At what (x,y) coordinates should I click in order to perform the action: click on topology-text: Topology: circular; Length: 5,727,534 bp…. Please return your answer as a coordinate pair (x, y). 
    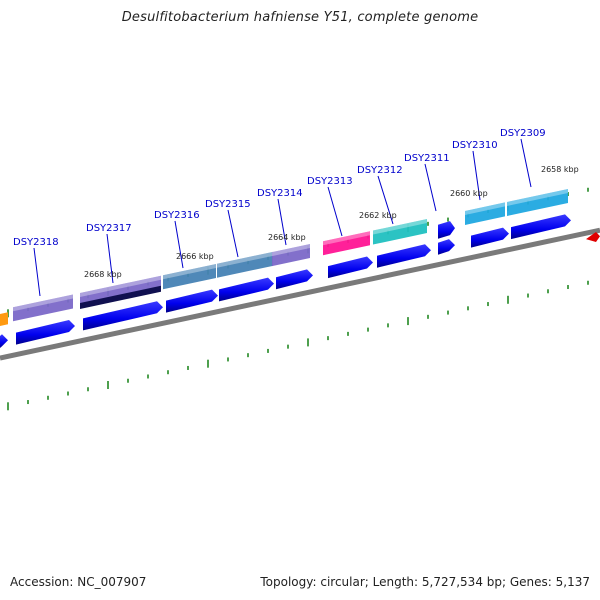
    Looking at the image, I should click on (425, 582).